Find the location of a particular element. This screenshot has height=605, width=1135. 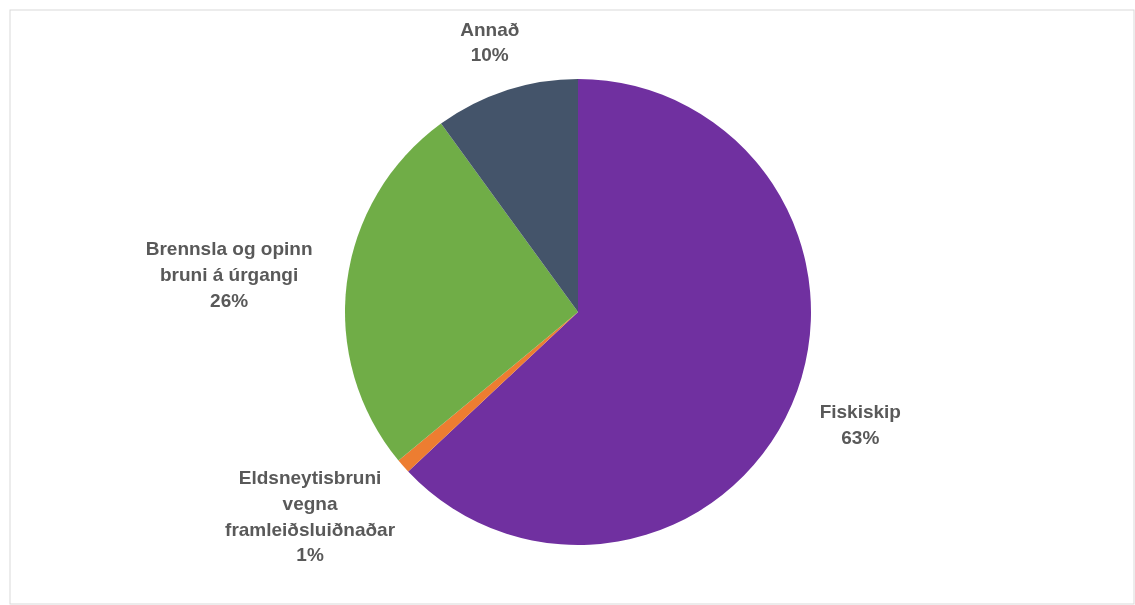

data-label: 63% is located at coordinates (860, 437).